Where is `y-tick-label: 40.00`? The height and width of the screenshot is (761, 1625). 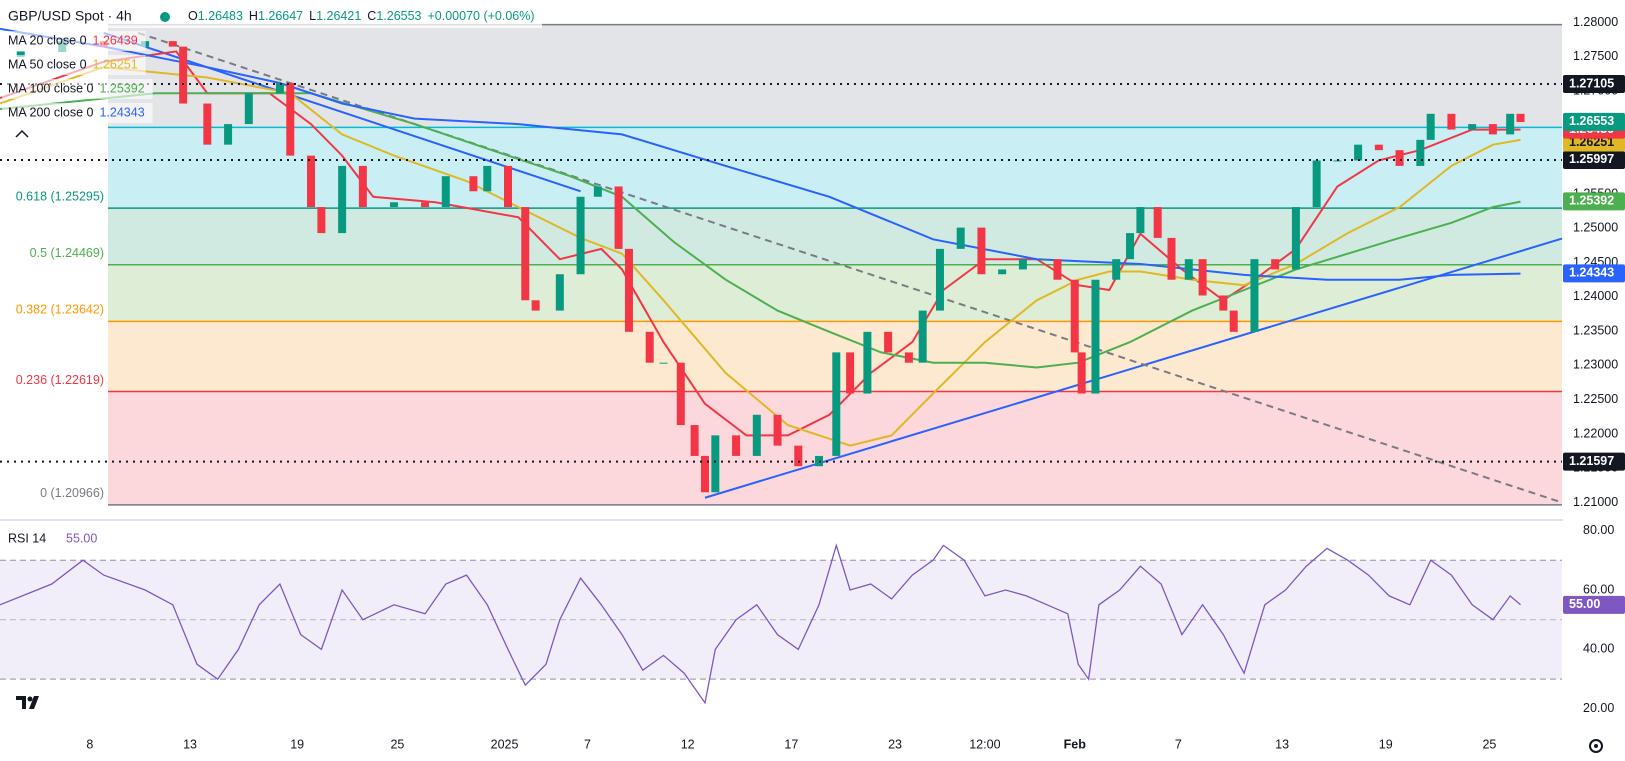
y-tick-label: 40.00 is located at coordinates (1598, 649).